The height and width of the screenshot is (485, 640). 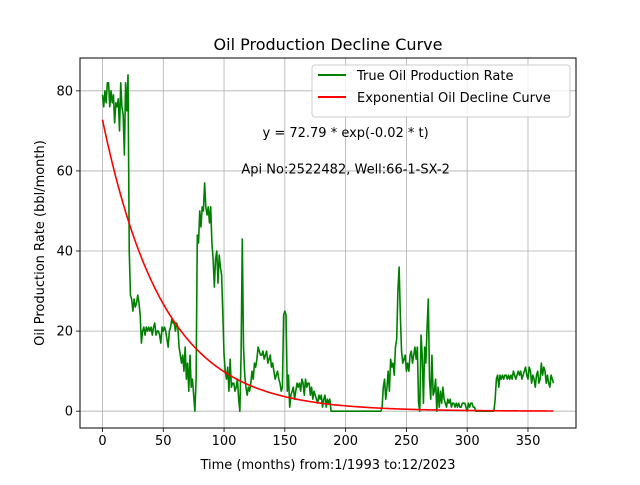 I want to click on x-tick-label: 150, so click(x=284, y=441).